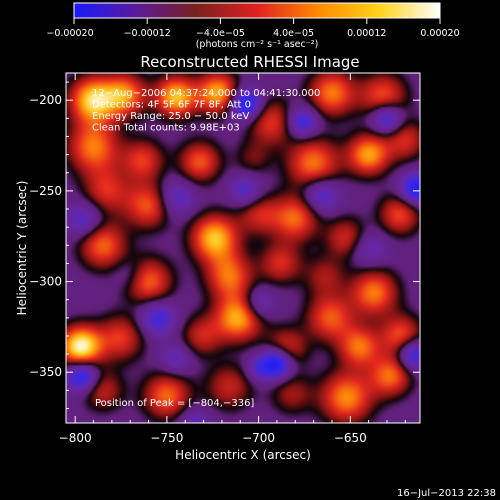 This screenshot has width=500, height=500. Describe the element at coordinates (366, 33) in the screenshot. I see `colorbar-tick-label: 0.00012` at that location.